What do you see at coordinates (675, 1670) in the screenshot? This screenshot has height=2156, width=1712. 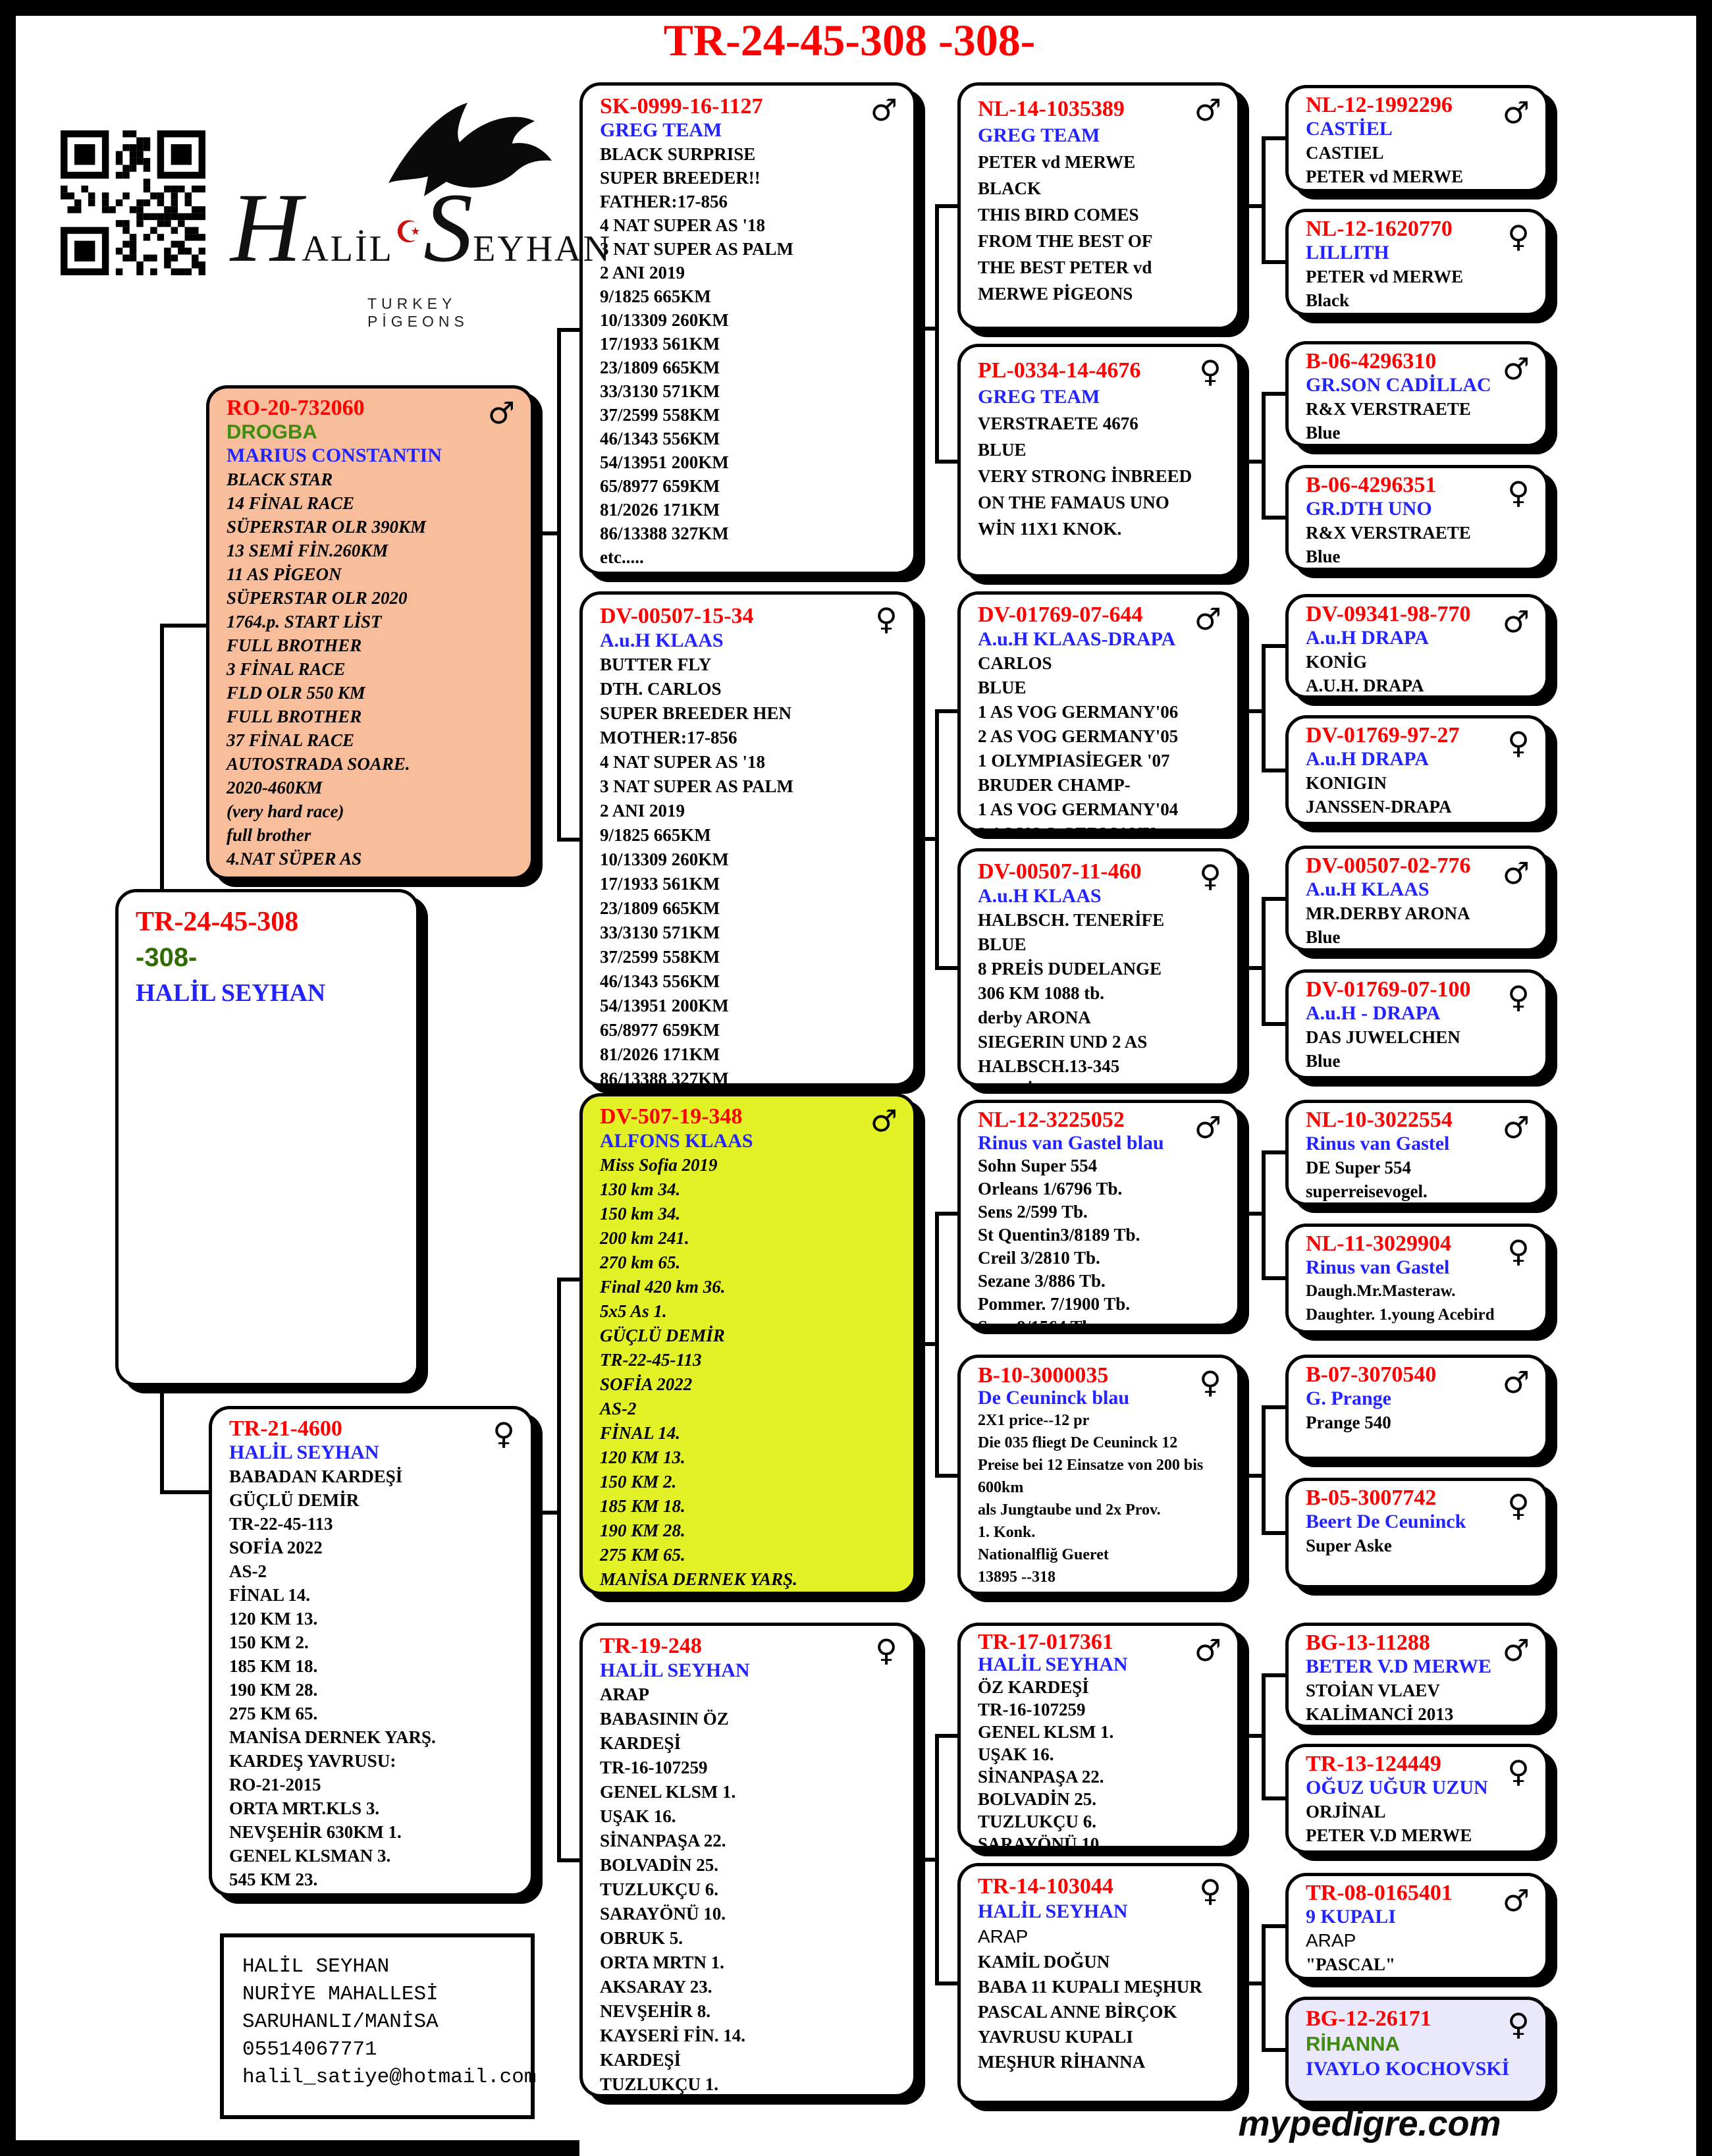 I see `bird-name: HALİL SEYHAN` at bounding box center [675, 1670].